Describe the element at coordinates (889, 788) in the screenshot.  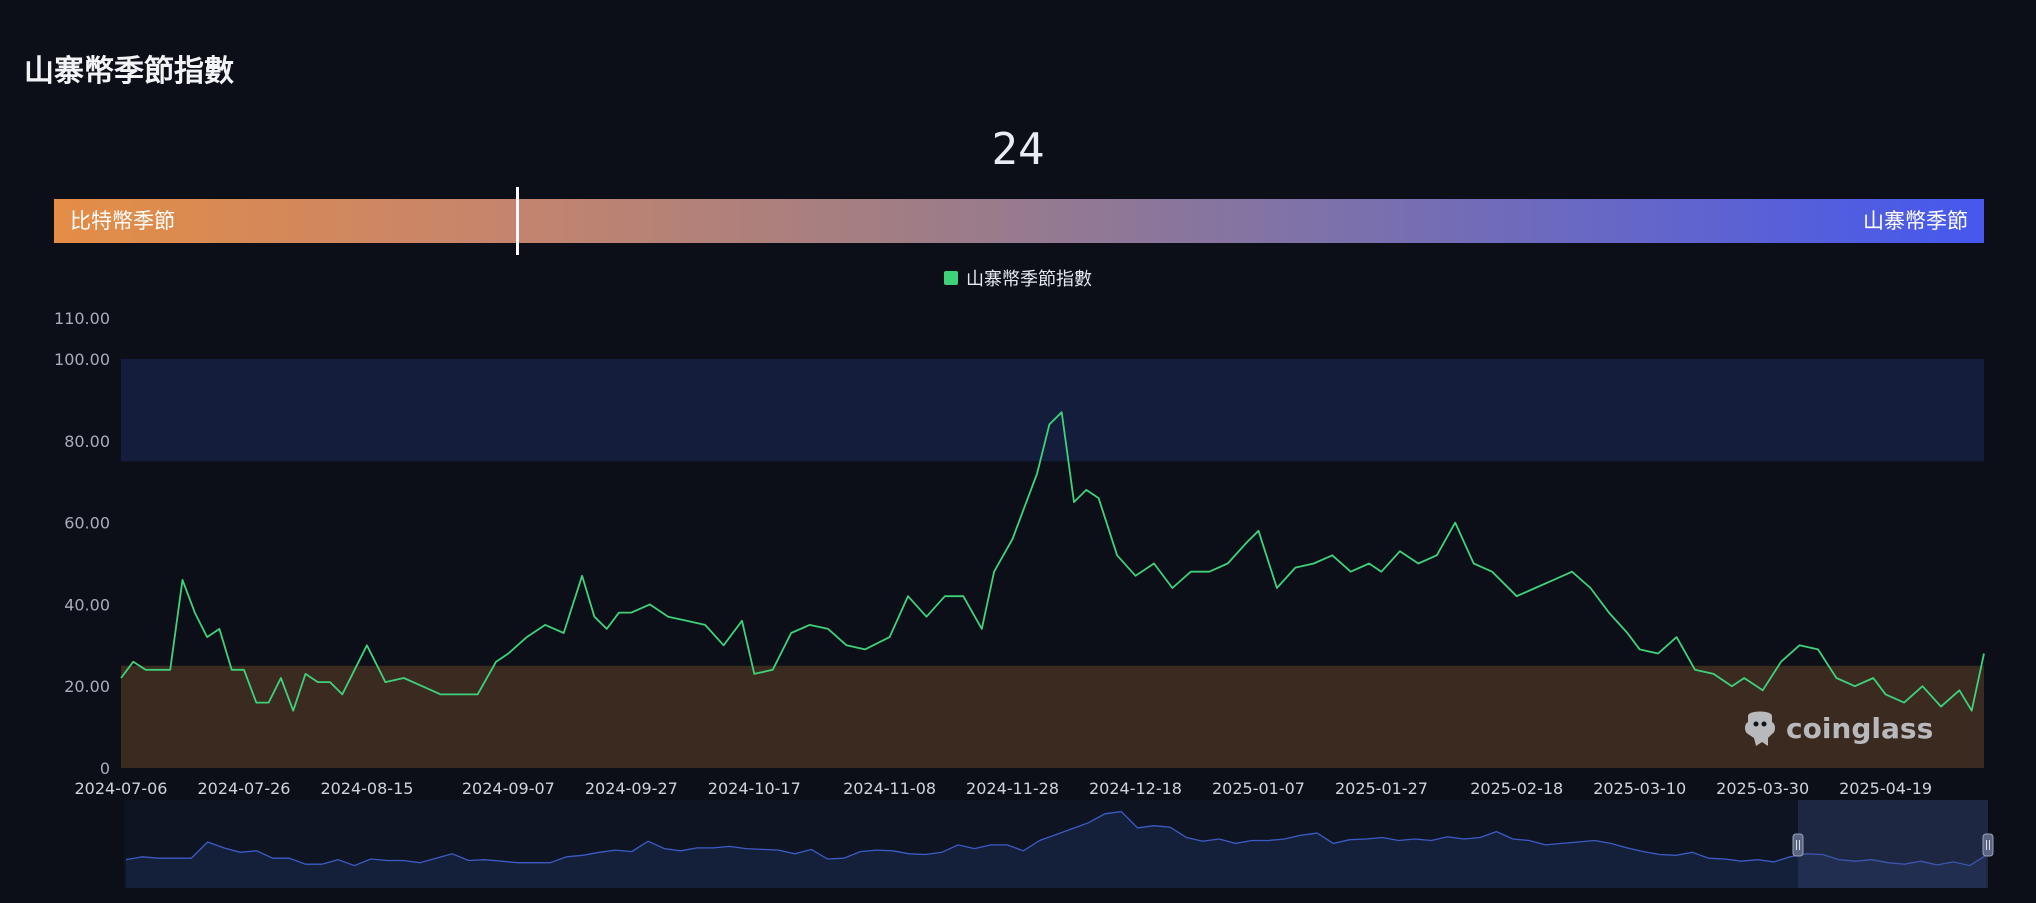
I see `x-tick-label: 2024-11-08` at that location.